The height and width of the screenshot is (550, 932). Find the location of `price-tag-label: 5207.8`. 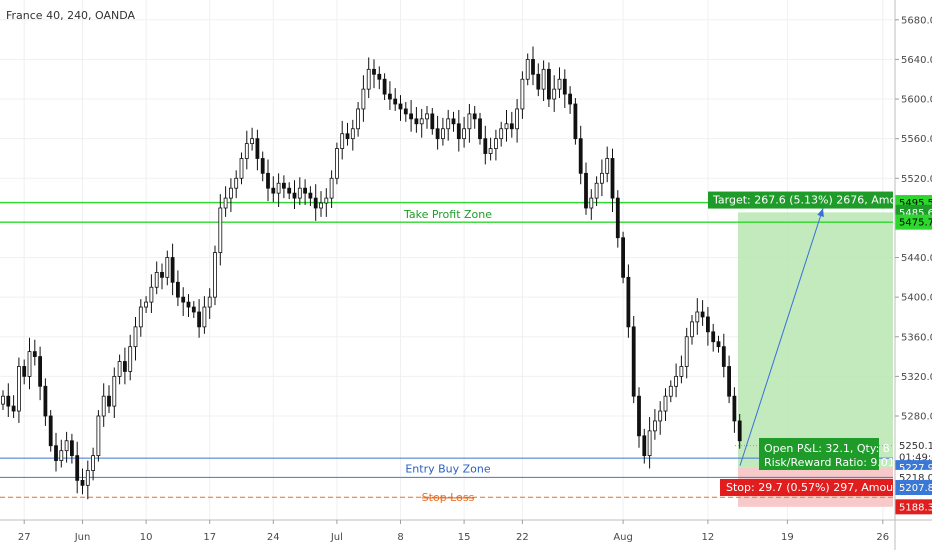

price-tag-label: 5207.8 is located at coordinates (915, 488).